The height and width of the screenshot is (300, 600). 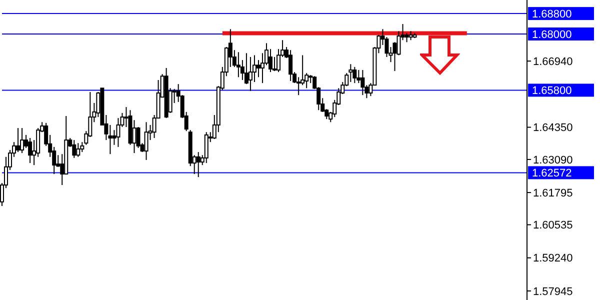 I want to click on y-tick-label: 1.64350, so click(x=553, y=128).